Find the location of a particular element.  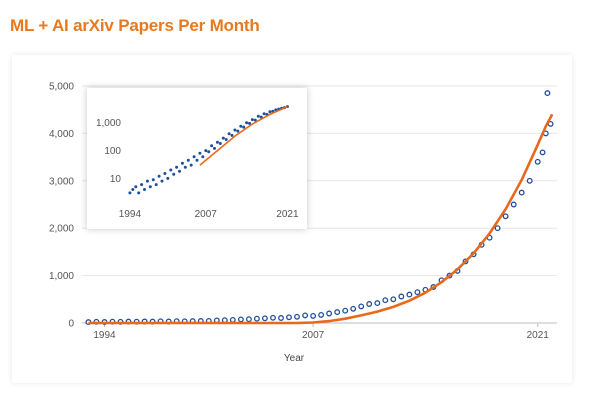

y-tick-label: 5,000 is located at coordinates (61, 87).